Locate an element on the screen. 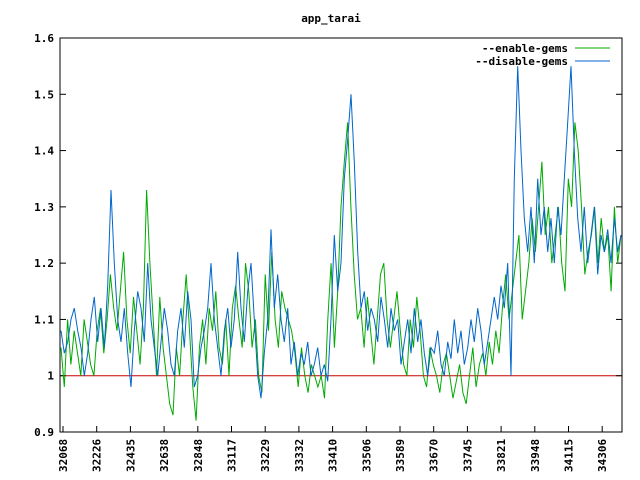 The image size is (640, 480). x-tick-label: 33117 is located at coordinates (232, 455).